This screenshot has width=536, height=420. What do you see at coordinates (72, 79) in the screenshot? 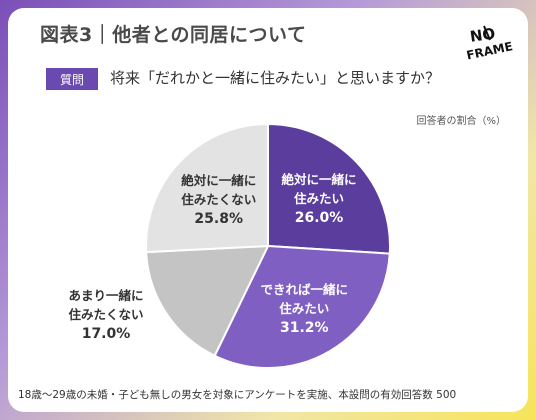
I see `question-tag: 質問` at bounding box center [72, 79].